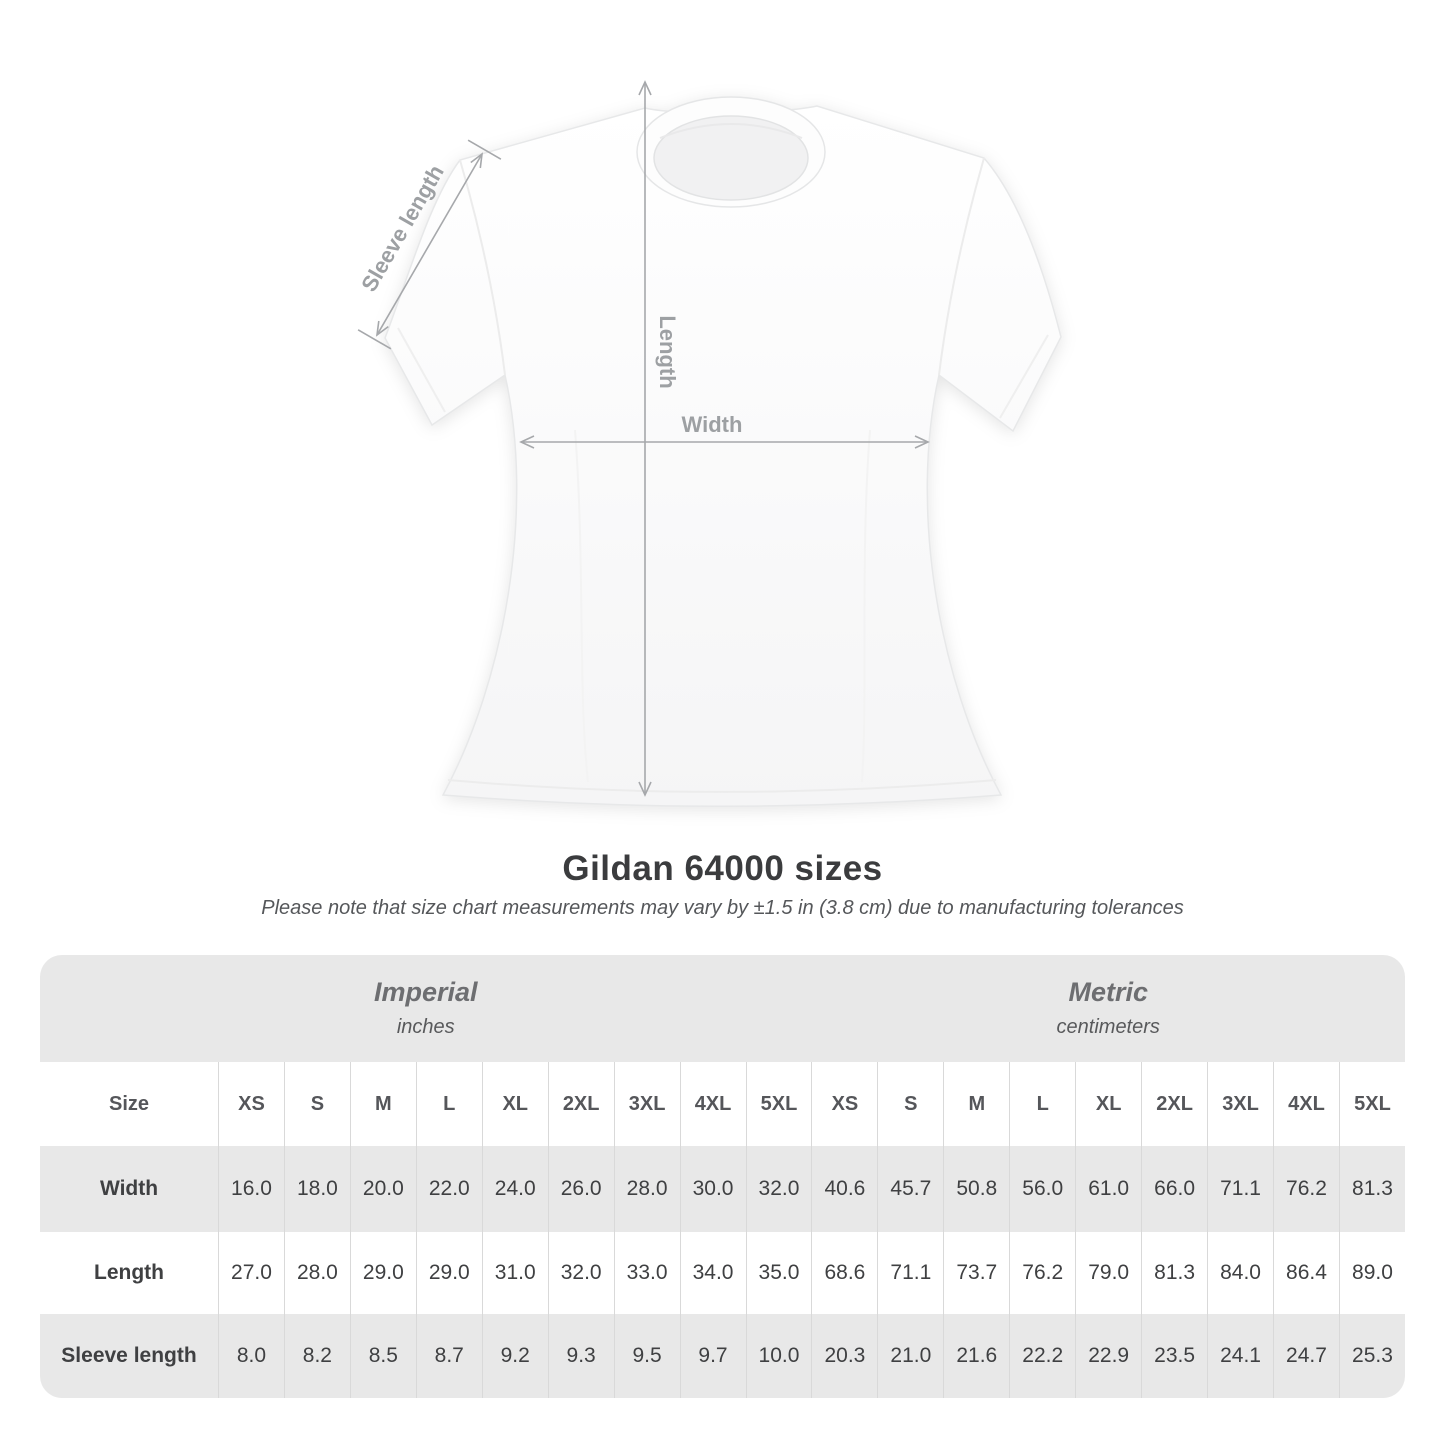 This screenshot has width=1445, height=1445. I want to click on value-cell: 79.0, so click(1108, 1273).